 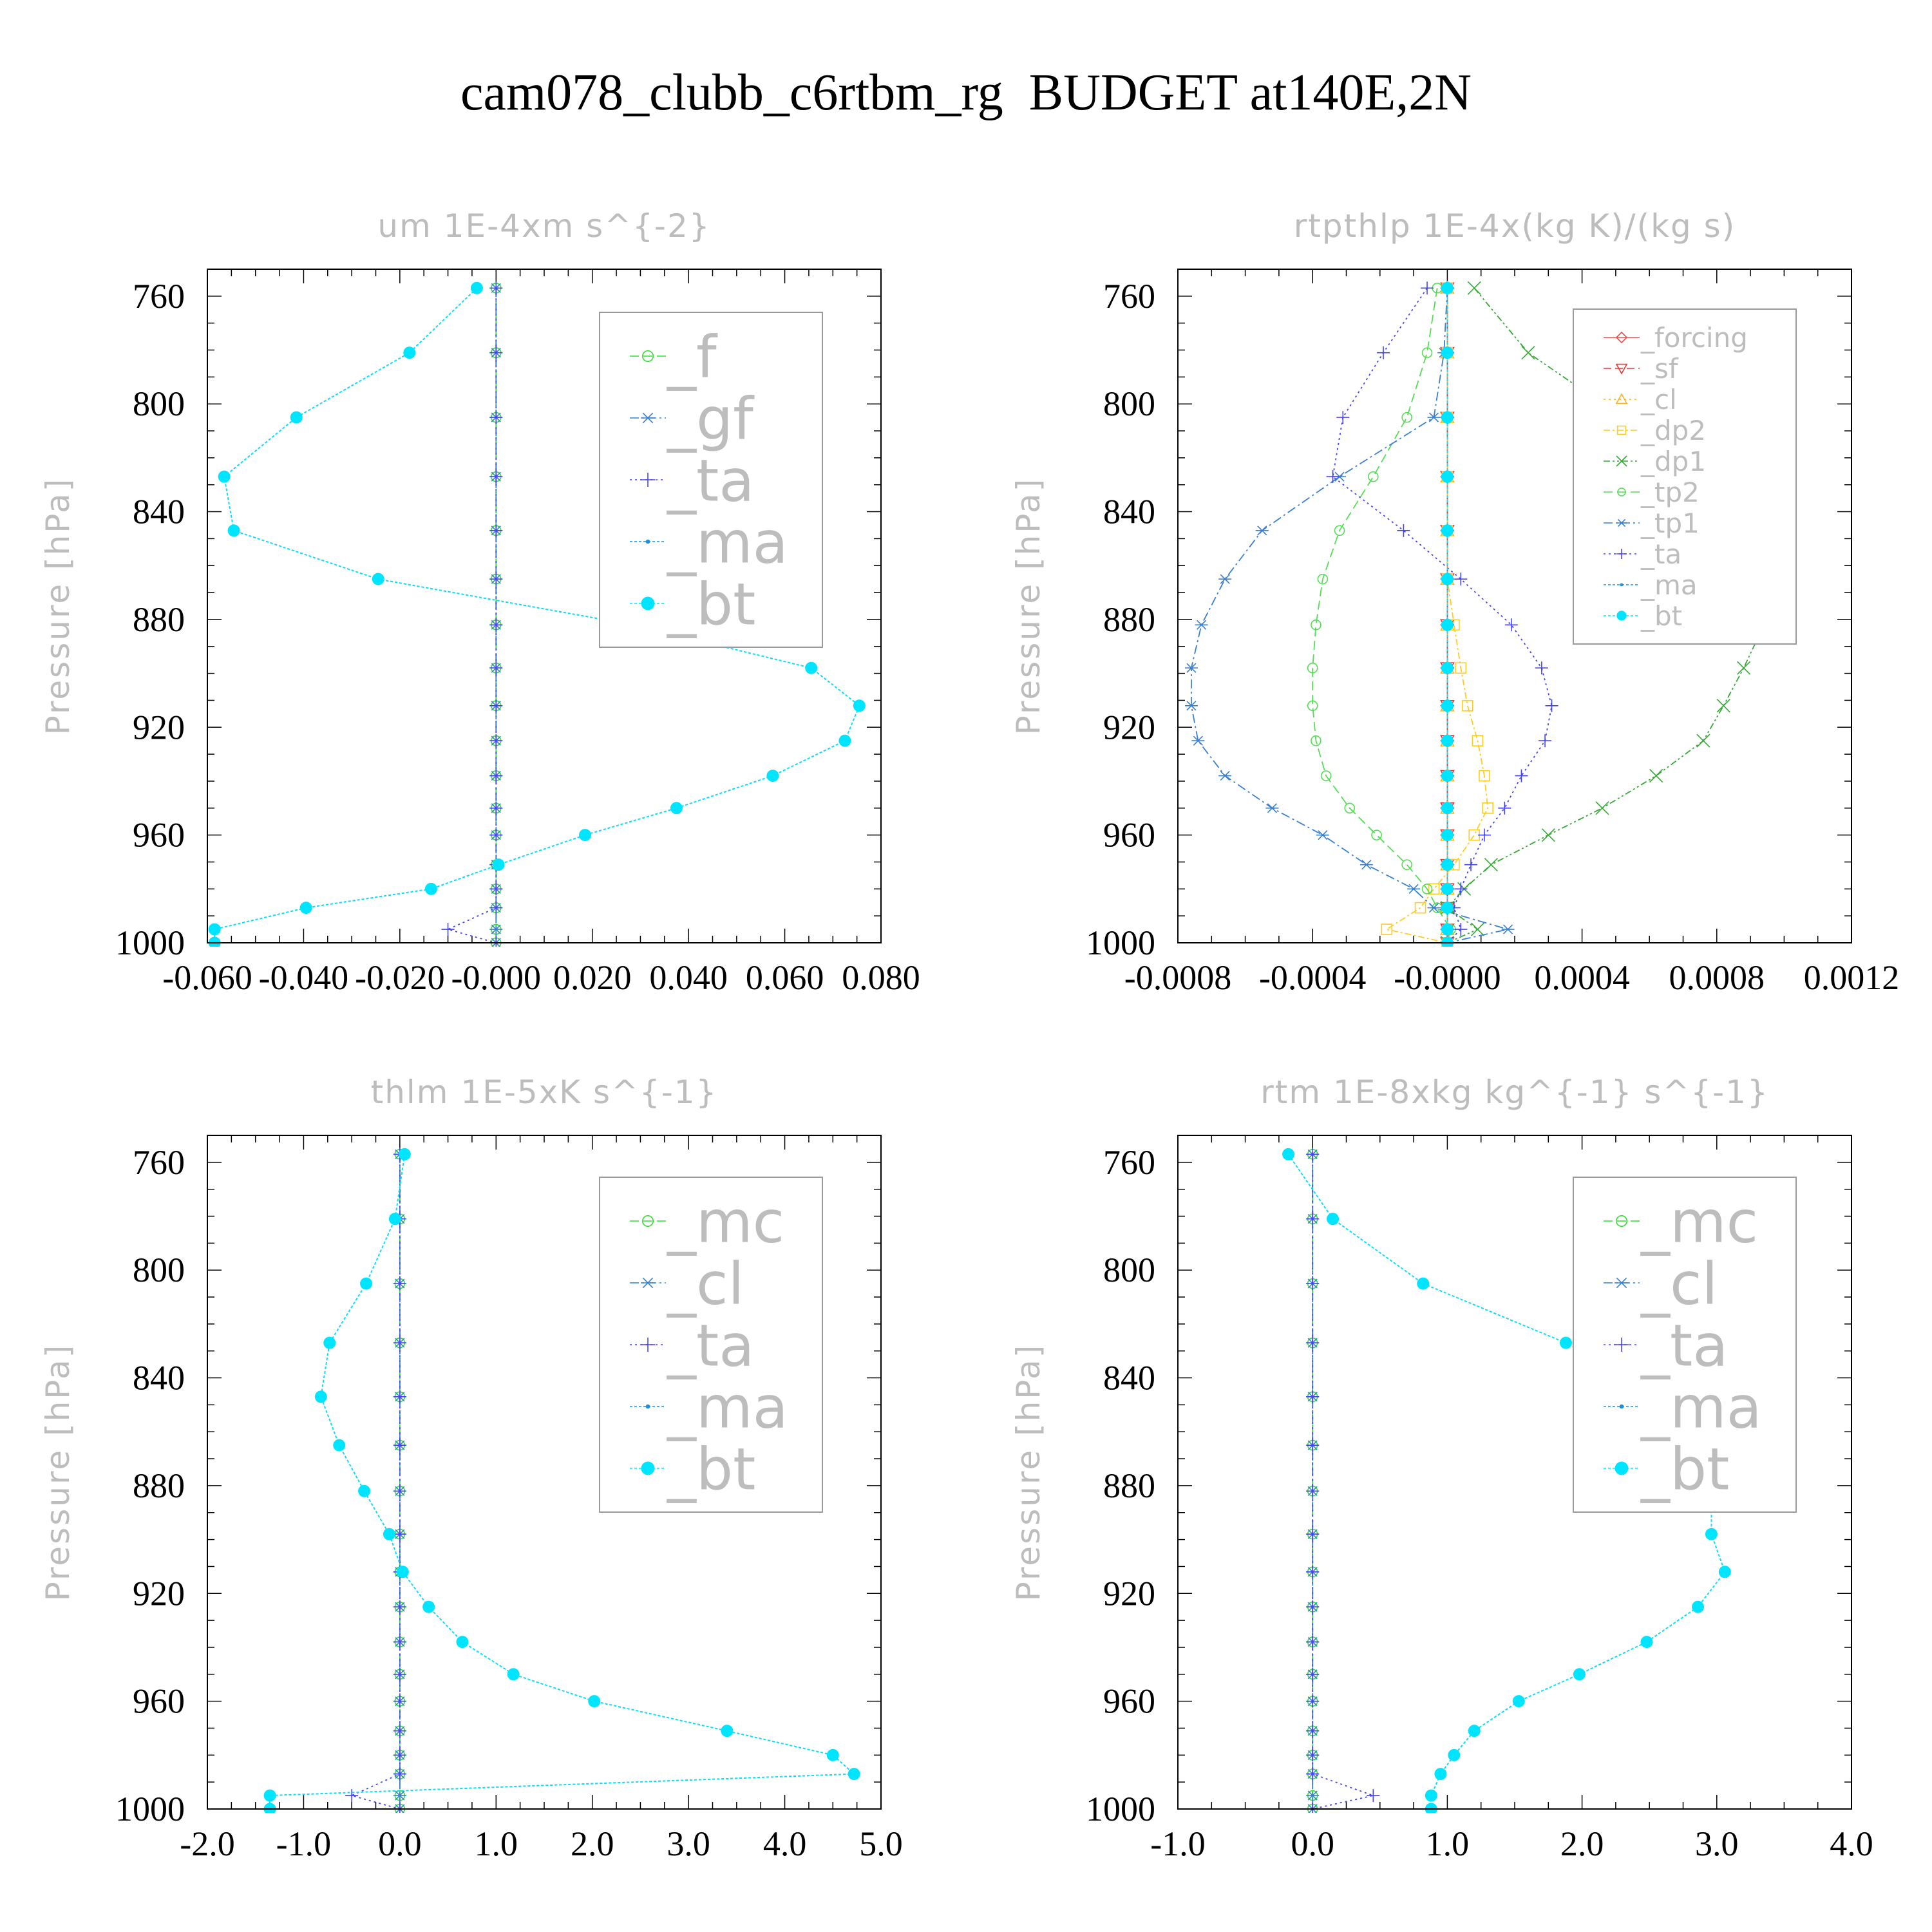 What do you see at coordinates (1670, 493) in the screenshot?
I see `legend-label-tp2: _tp2` at bounding box center [1670, 493].